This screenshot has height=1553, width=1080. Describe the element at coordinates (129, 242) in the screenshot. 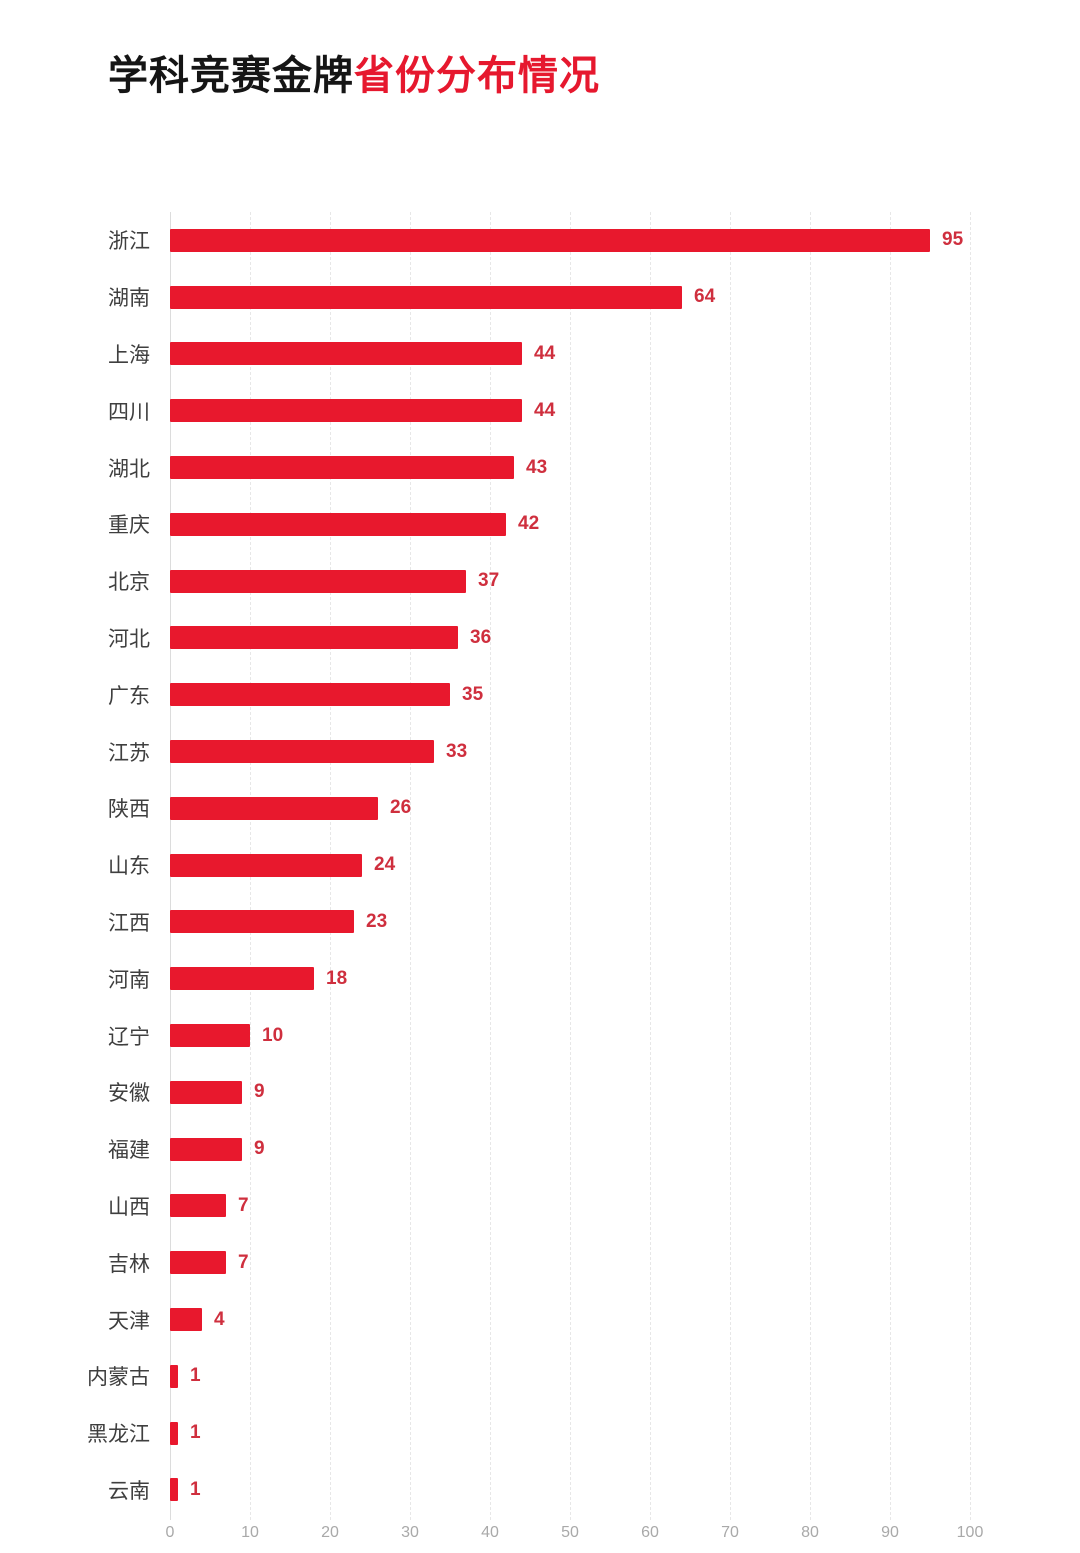

I see `province-label: 浙江` at that location.